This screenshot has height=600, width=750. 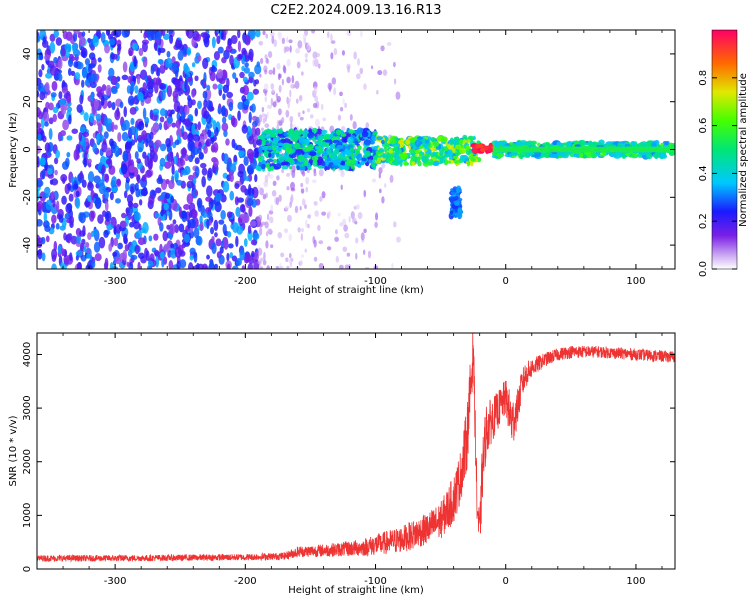 What do you see at coordinates (717, 173) in the screenshot?
I see `colorbar-ticks: 0.0 0.2 0.4 0.6 0.8` at bounding box center [717, 173].